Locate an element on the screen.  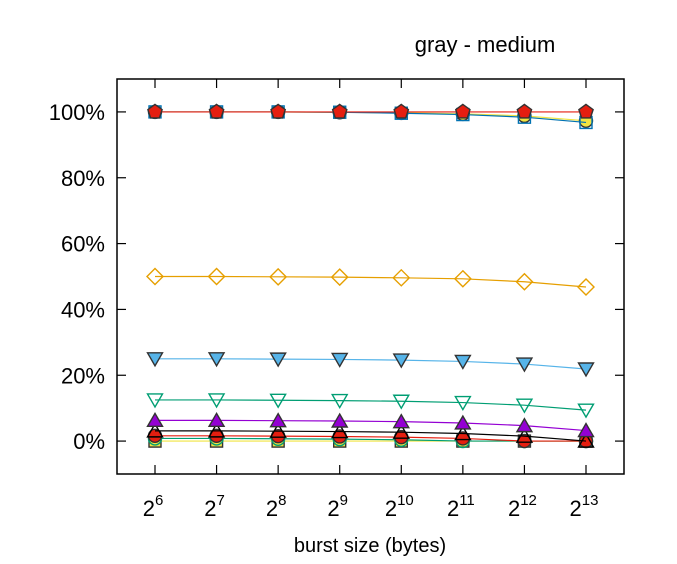
y-tick-label: 0% is located at coordinates (89, 441).